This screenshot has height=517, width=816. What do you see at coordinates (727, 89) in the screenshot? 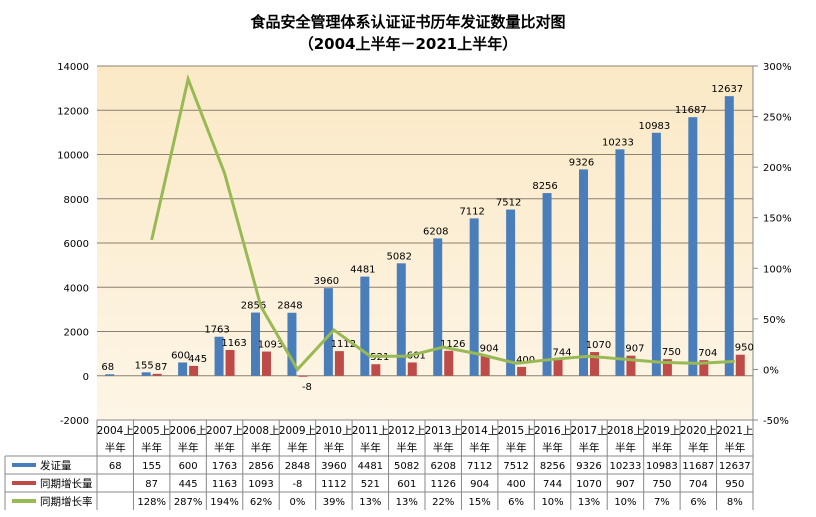
I see `data-label: 12637` at bounding box center [727, 89].